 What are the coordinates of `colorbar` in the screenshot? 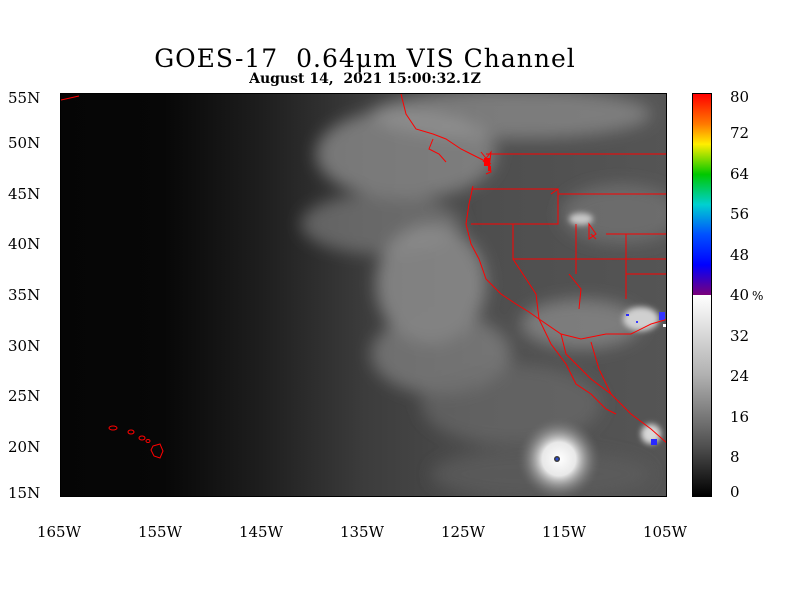 It's located at (702, 295).